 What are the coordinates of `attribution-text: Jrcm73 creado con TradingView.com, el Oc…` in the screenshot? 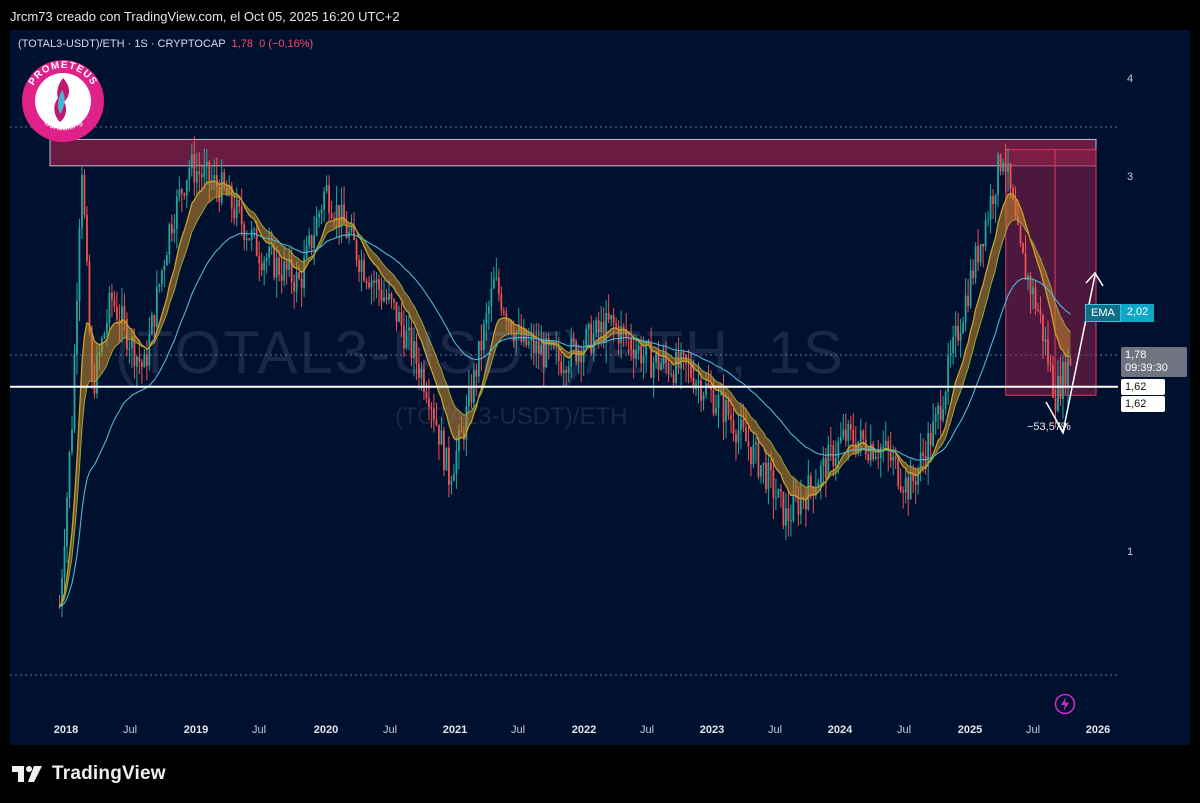 It's located at (205, 16).